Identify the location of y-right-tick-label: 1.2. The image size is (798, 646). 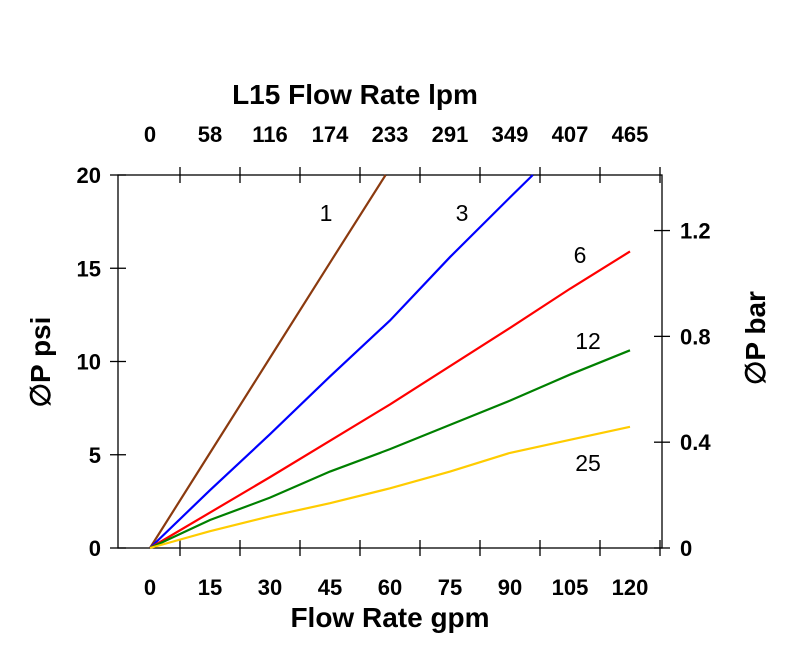
(695, 231).